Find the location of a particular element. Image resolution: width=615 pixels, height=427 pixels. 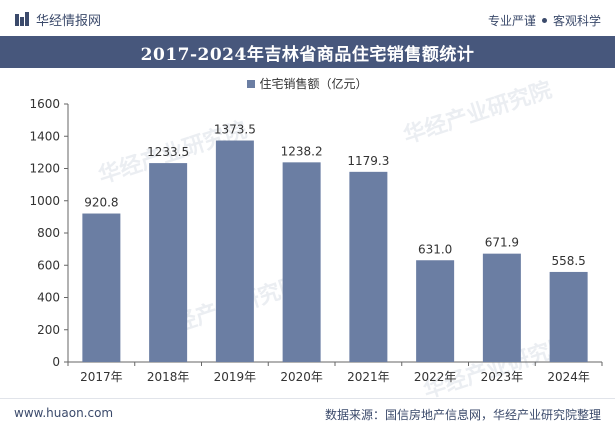

legend: 住宅销售额（亿元） is located at coordinates (307, 83).